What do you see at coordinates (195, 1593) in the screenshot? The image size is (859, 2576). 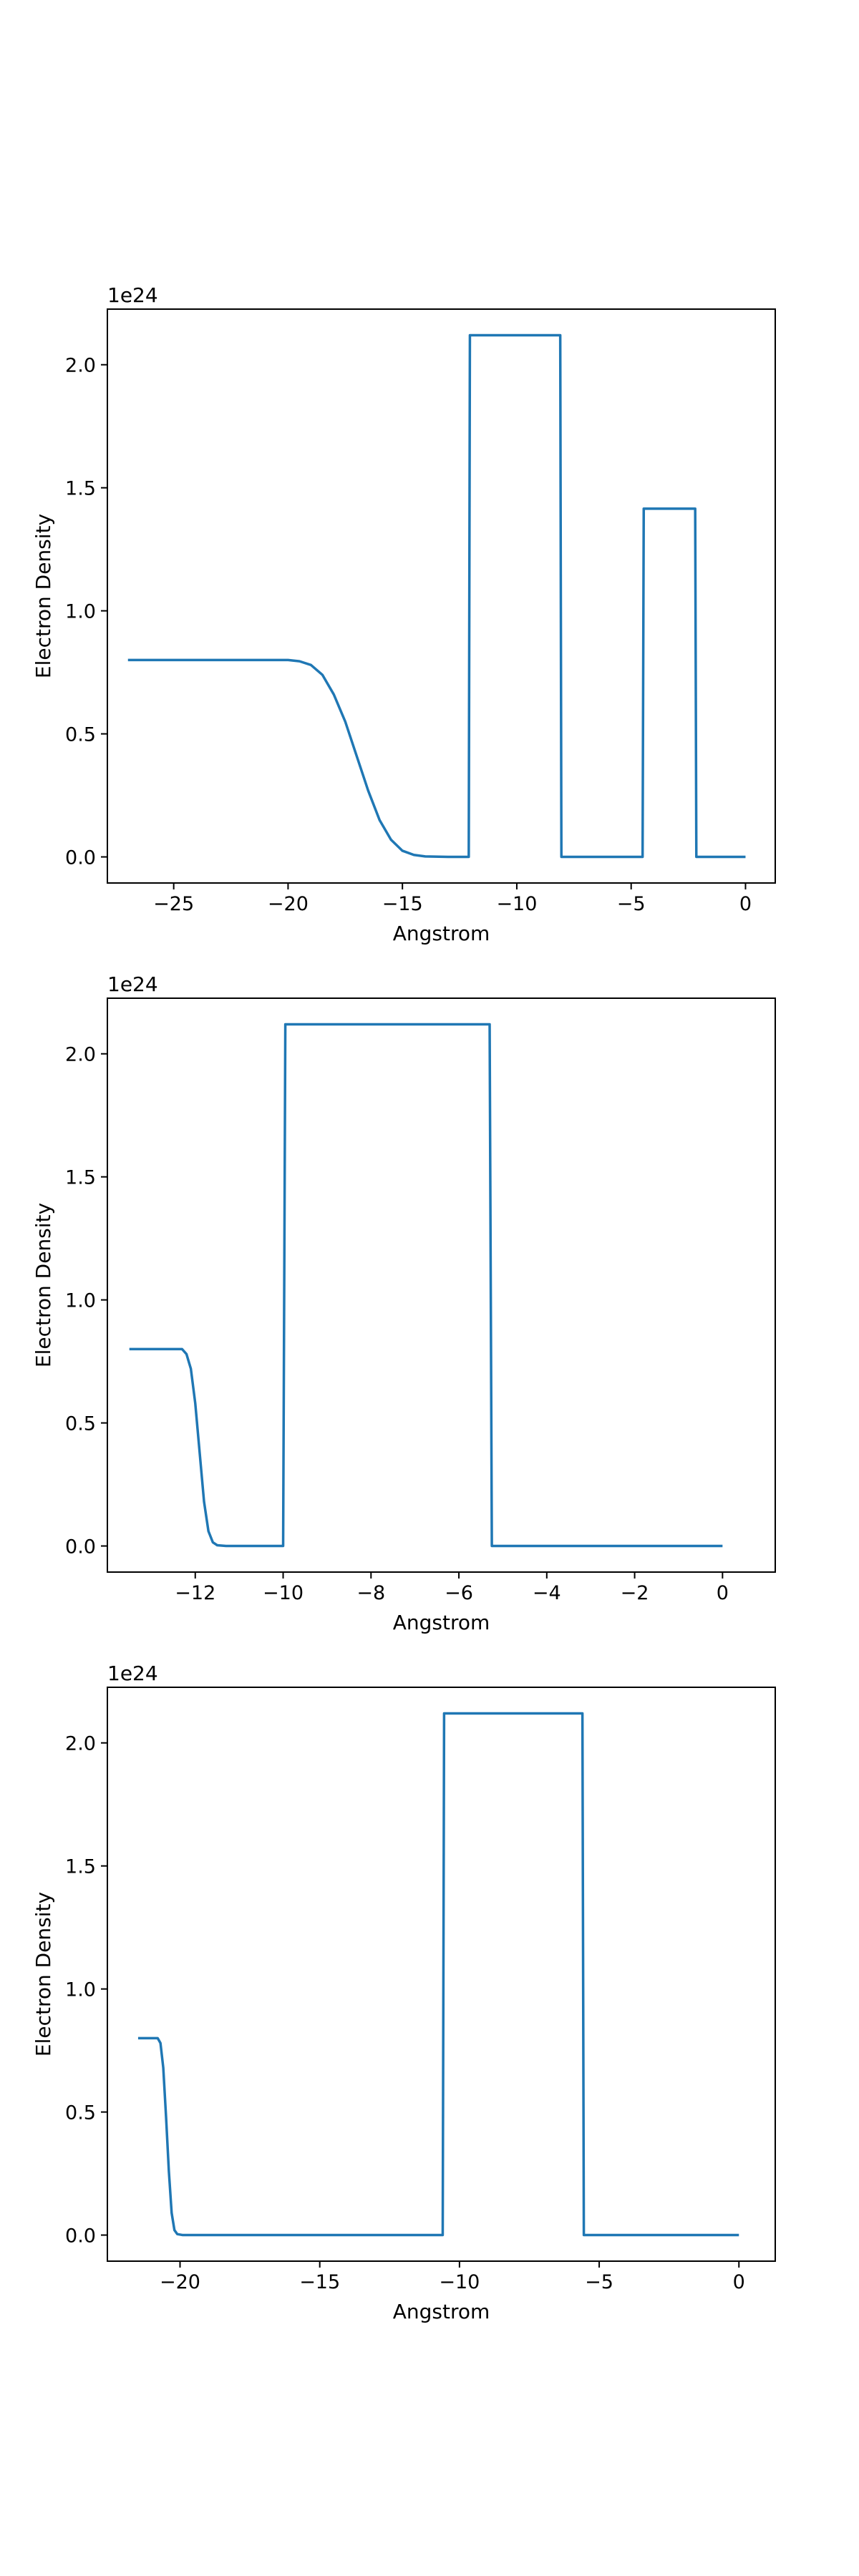 I see `x-tick-label: −12` at bounding box center [195, 1593].